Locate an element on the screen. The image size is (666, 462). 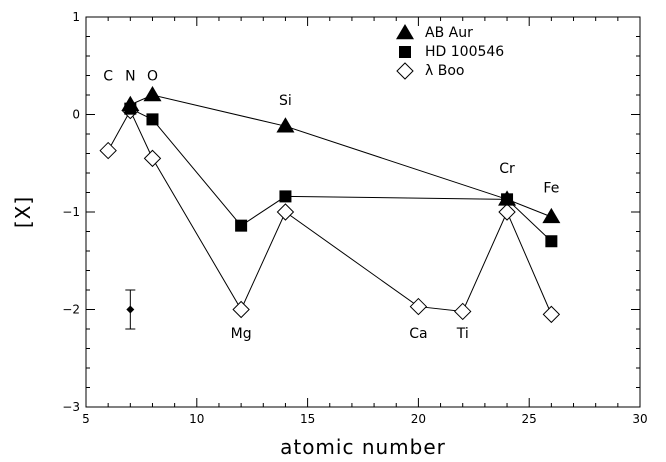
x-tick-label: 25 is located at coordinates (529, 419).